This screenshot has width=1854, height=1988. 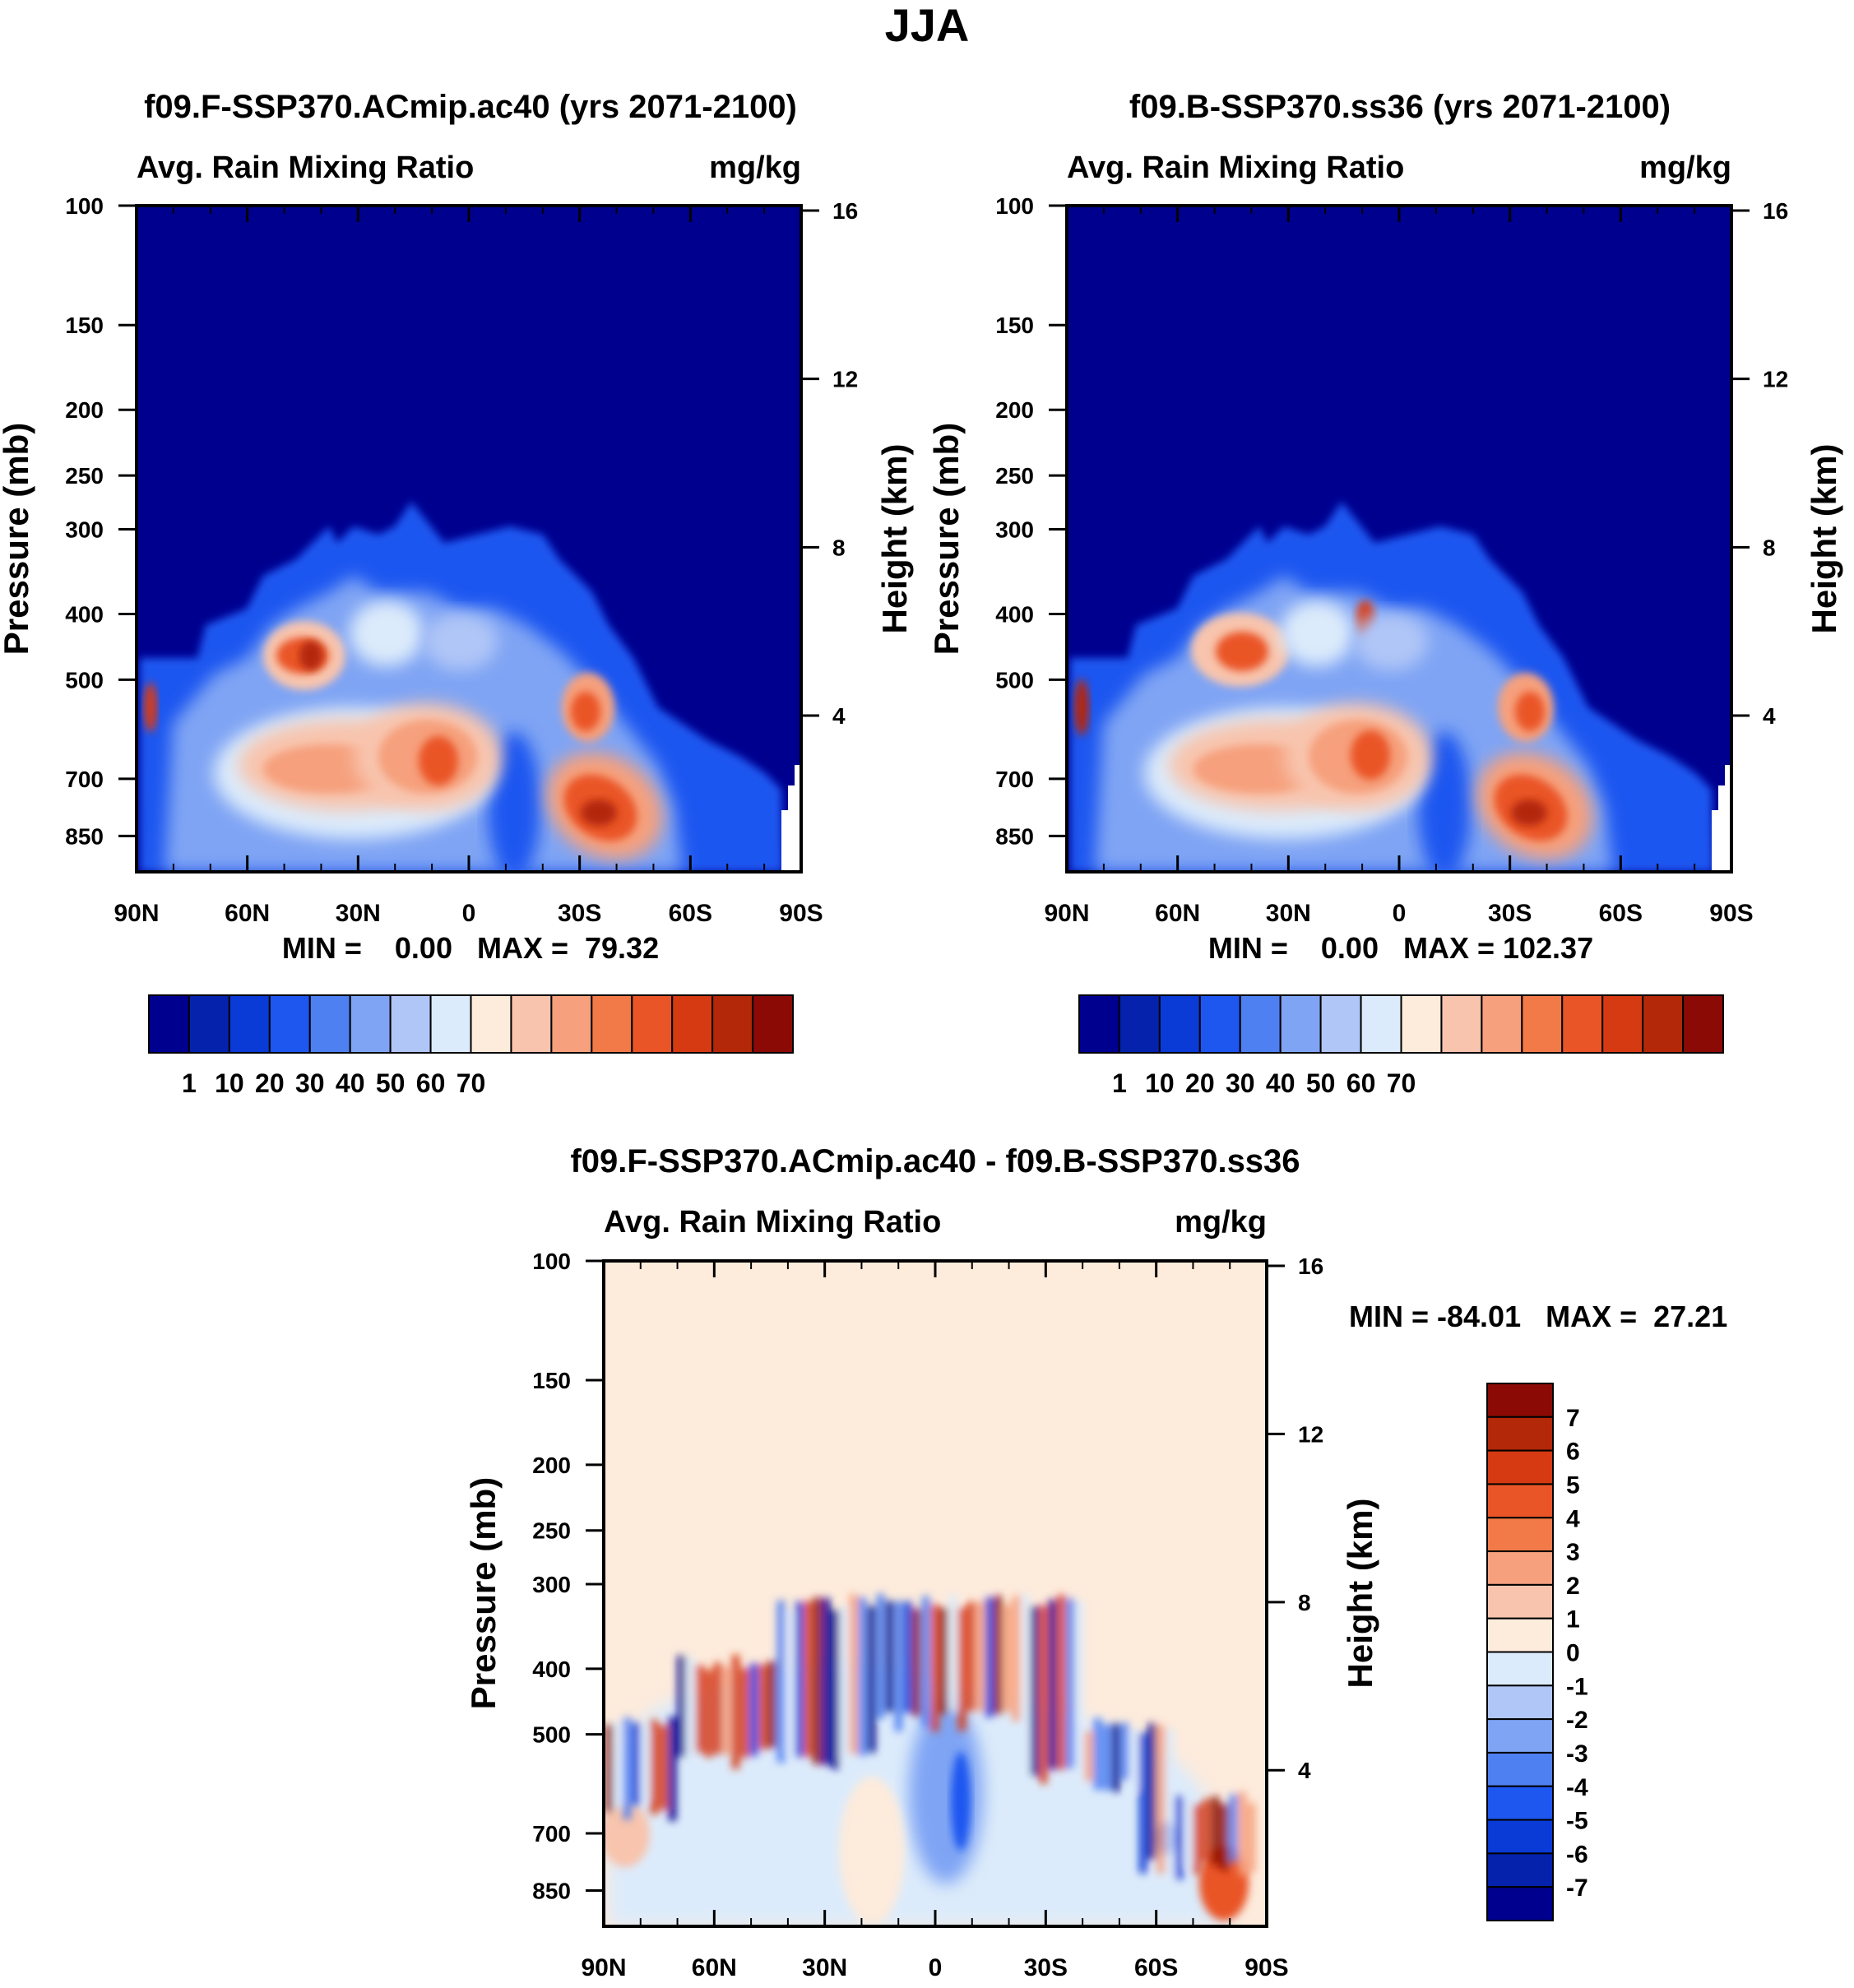 I want to click on colorbar-label: 4, so click(x=1573, y=1519).